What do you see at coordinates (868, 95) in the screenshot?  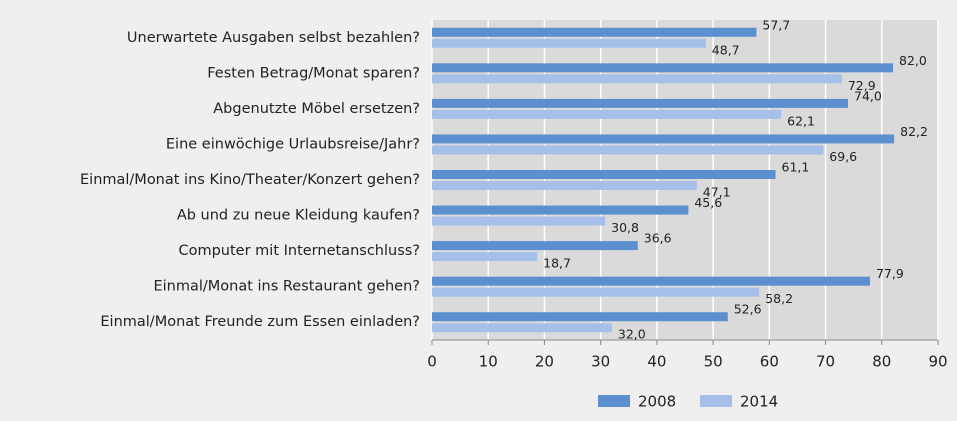 I see `value-label: 74,0` at bounding box center [868, 95].